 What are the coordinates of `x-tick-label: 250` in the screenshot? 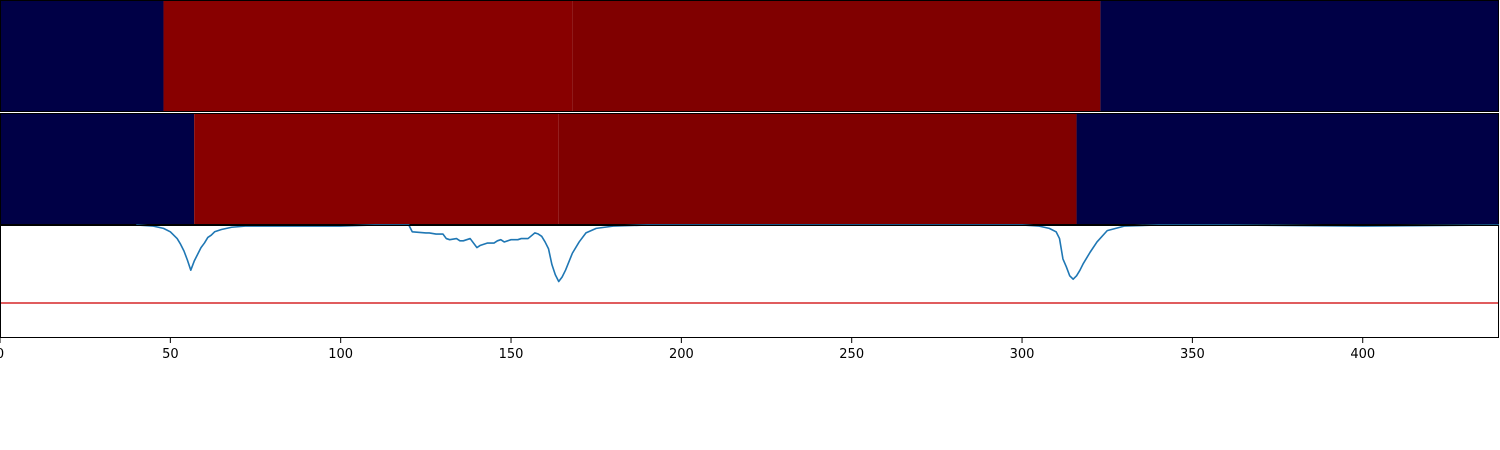 It's located at (851, 354).